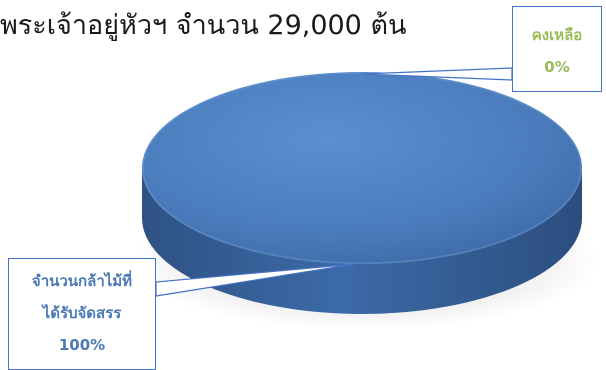 The image size is (606, 370). What do you see at coordinates (203, 25) in the screenshot?
I see `chart-title: พระเจ้าอยู่หัวฯ จำนวน 29,000 ต้น` at bounding box center [203, 25].